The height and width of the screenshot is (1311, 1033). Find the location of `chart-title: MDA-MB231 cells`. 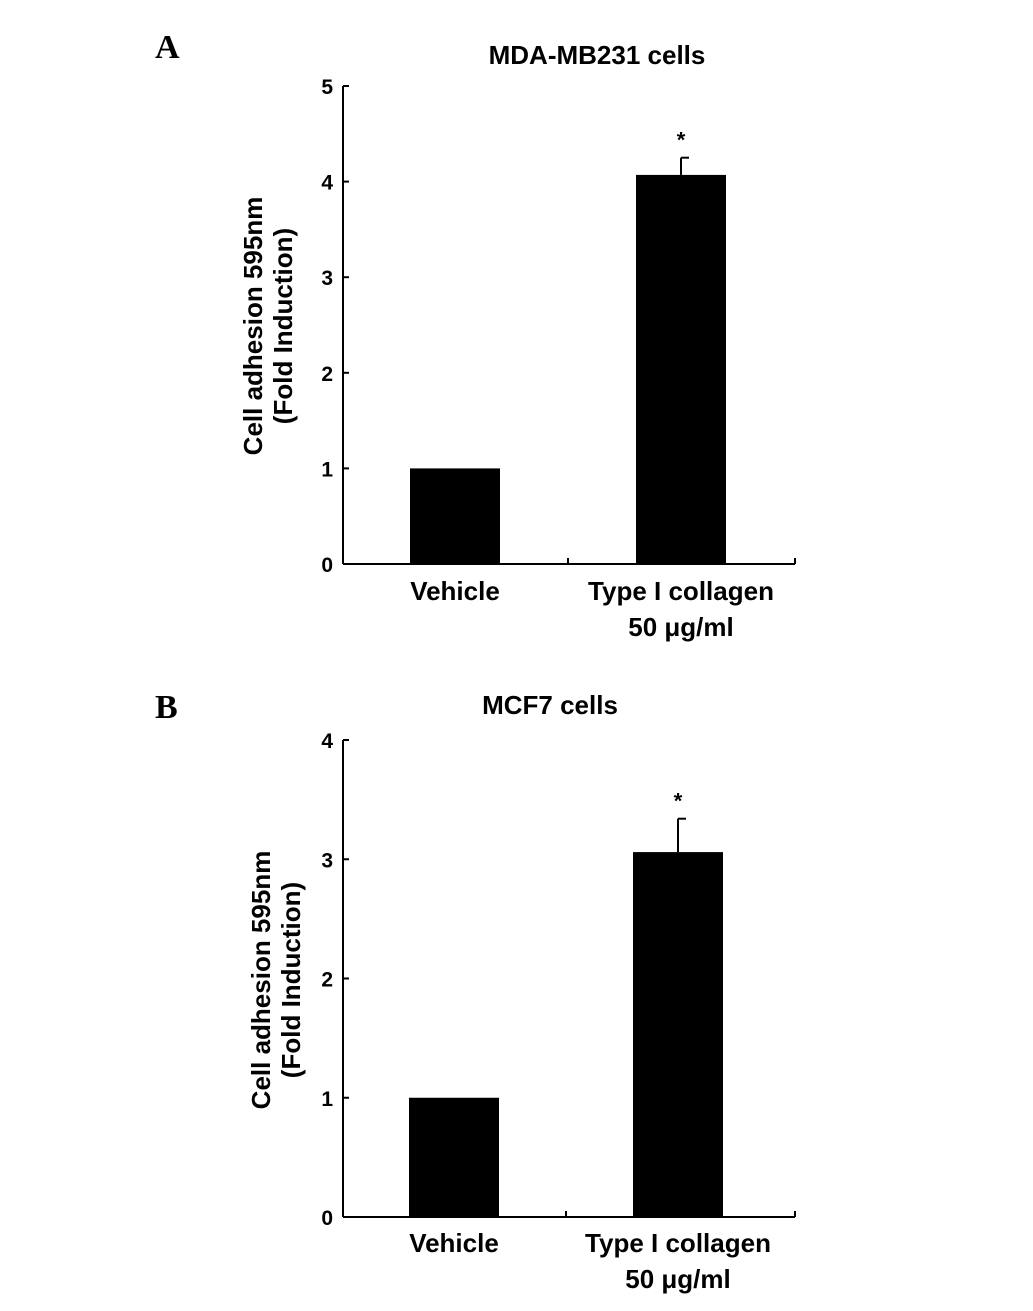

chart-title: MDA-MB231 cells is located at coordinates (597, 55).